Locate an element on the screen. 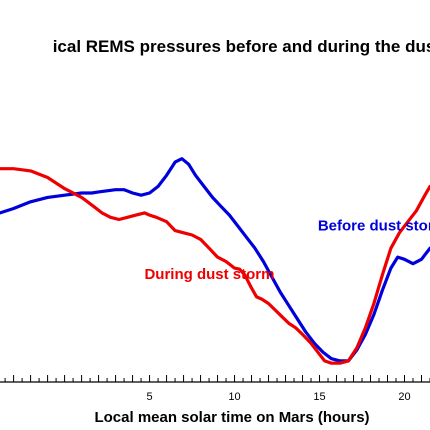 This screenshot has width=430, height=430. x-tick-label: 5 is located at coordinates (150, 397).